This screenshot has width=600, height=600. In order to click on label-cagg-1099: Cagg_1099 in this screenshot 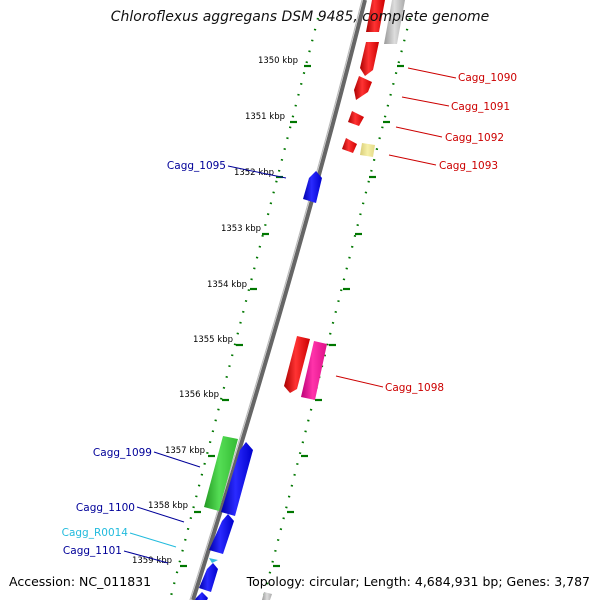, I will do `click(122, 453)`.